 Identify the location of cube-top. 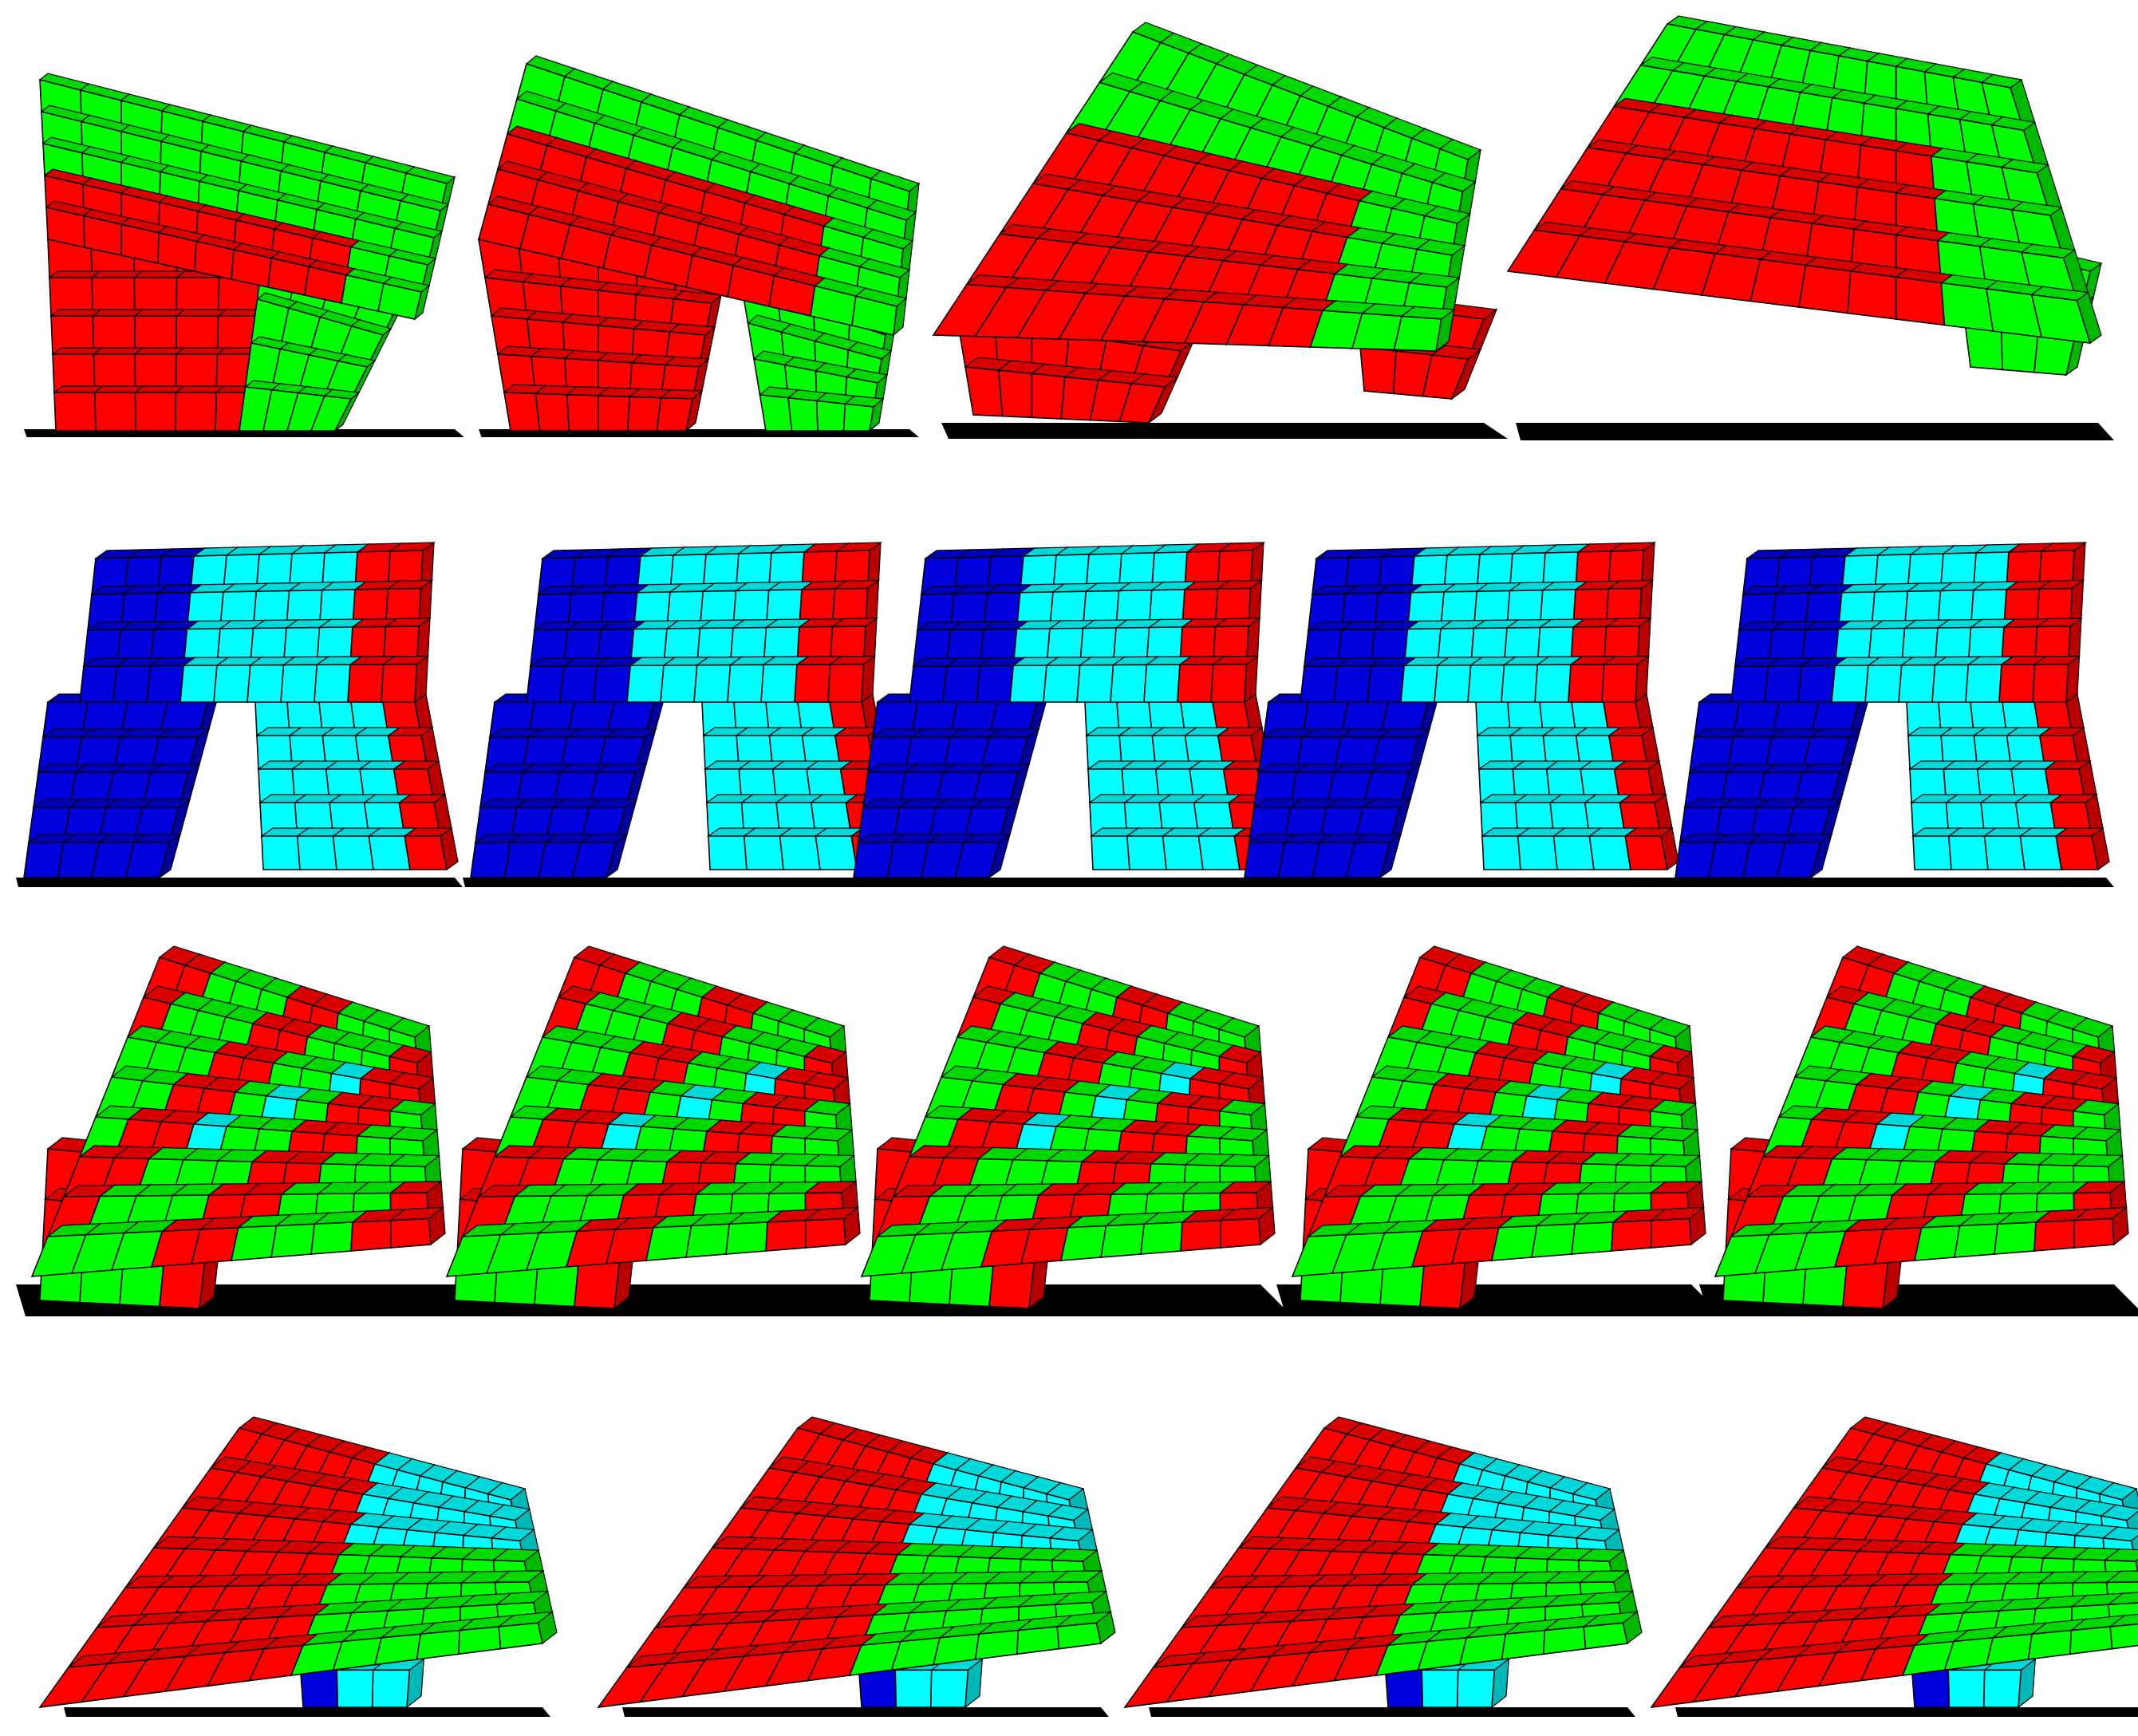
(74, 274).